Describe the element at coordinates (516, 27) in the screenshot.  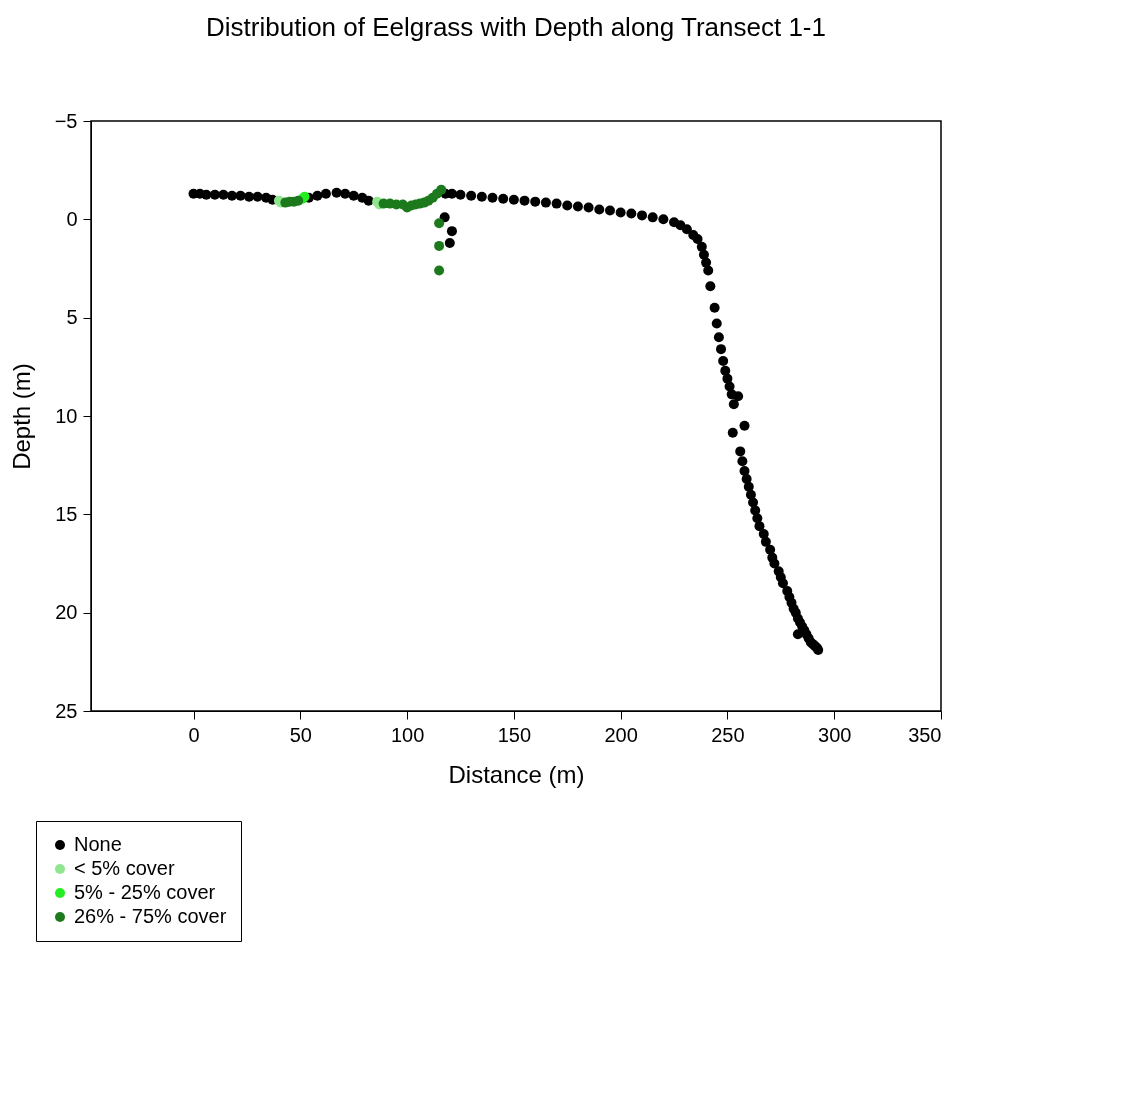
I see `chart-title: Distribution of Eelgrass with Depth along Transect 1-1` at that location.